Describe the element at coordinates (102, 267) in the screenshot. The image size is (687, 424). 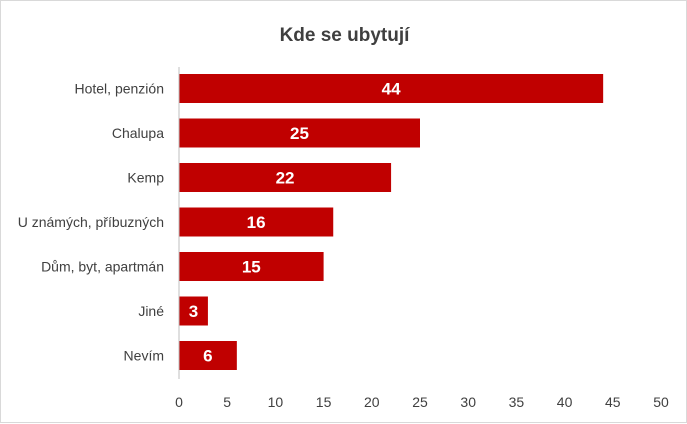
I see `category-label: Dům, byt, apartmán` at that location.